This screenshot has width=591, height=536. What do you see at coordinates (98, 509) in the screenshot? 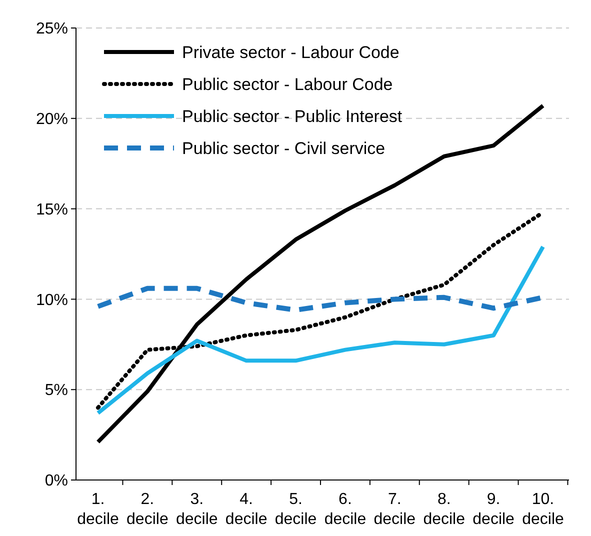
I see `x-tick-label: 1. decile` at bounding box center [98, 509].